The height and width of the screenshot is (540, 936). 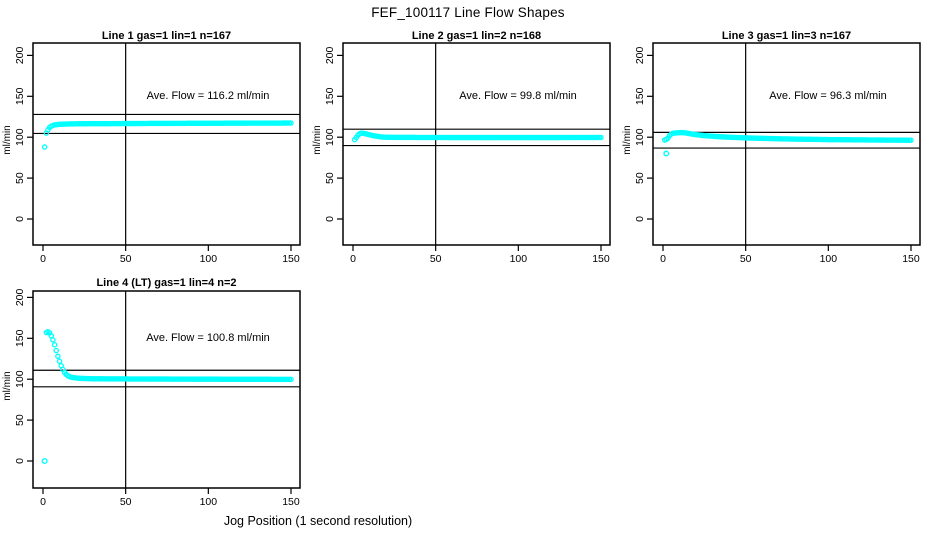 What do you see at coordinates (318, 521) in the screenshot?
I see `x-axis-label: Jog Position (1 second resolution)` at bounding box center [318, 521].